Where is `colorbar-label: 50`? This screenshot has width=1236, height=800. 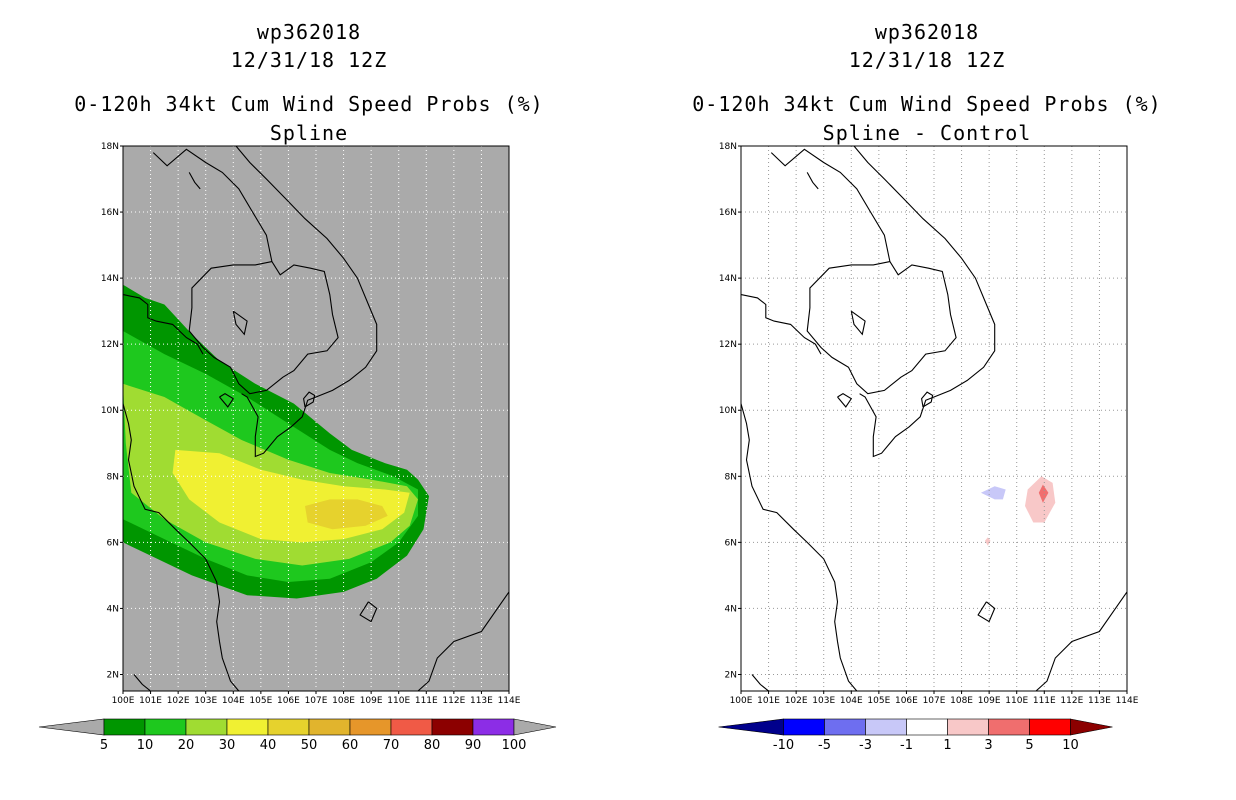 colorbar-label: 50 is located at coordinates (309, 745).